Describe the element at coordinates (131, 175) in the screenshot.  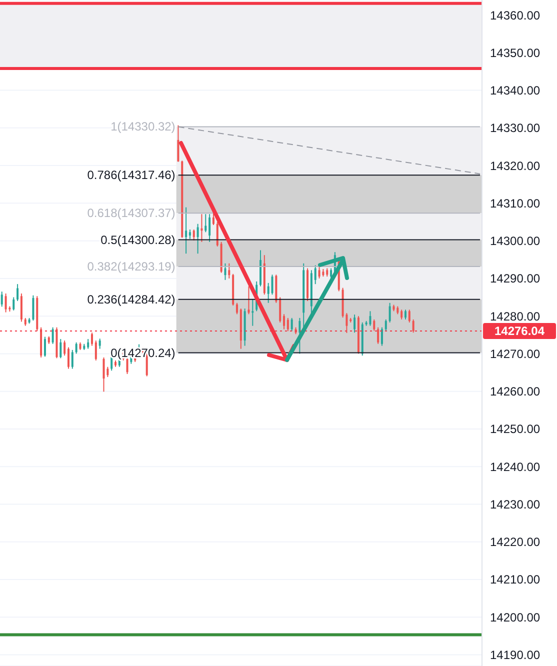
I see `ref-line-label: 0.786(14317.46)` at that location.